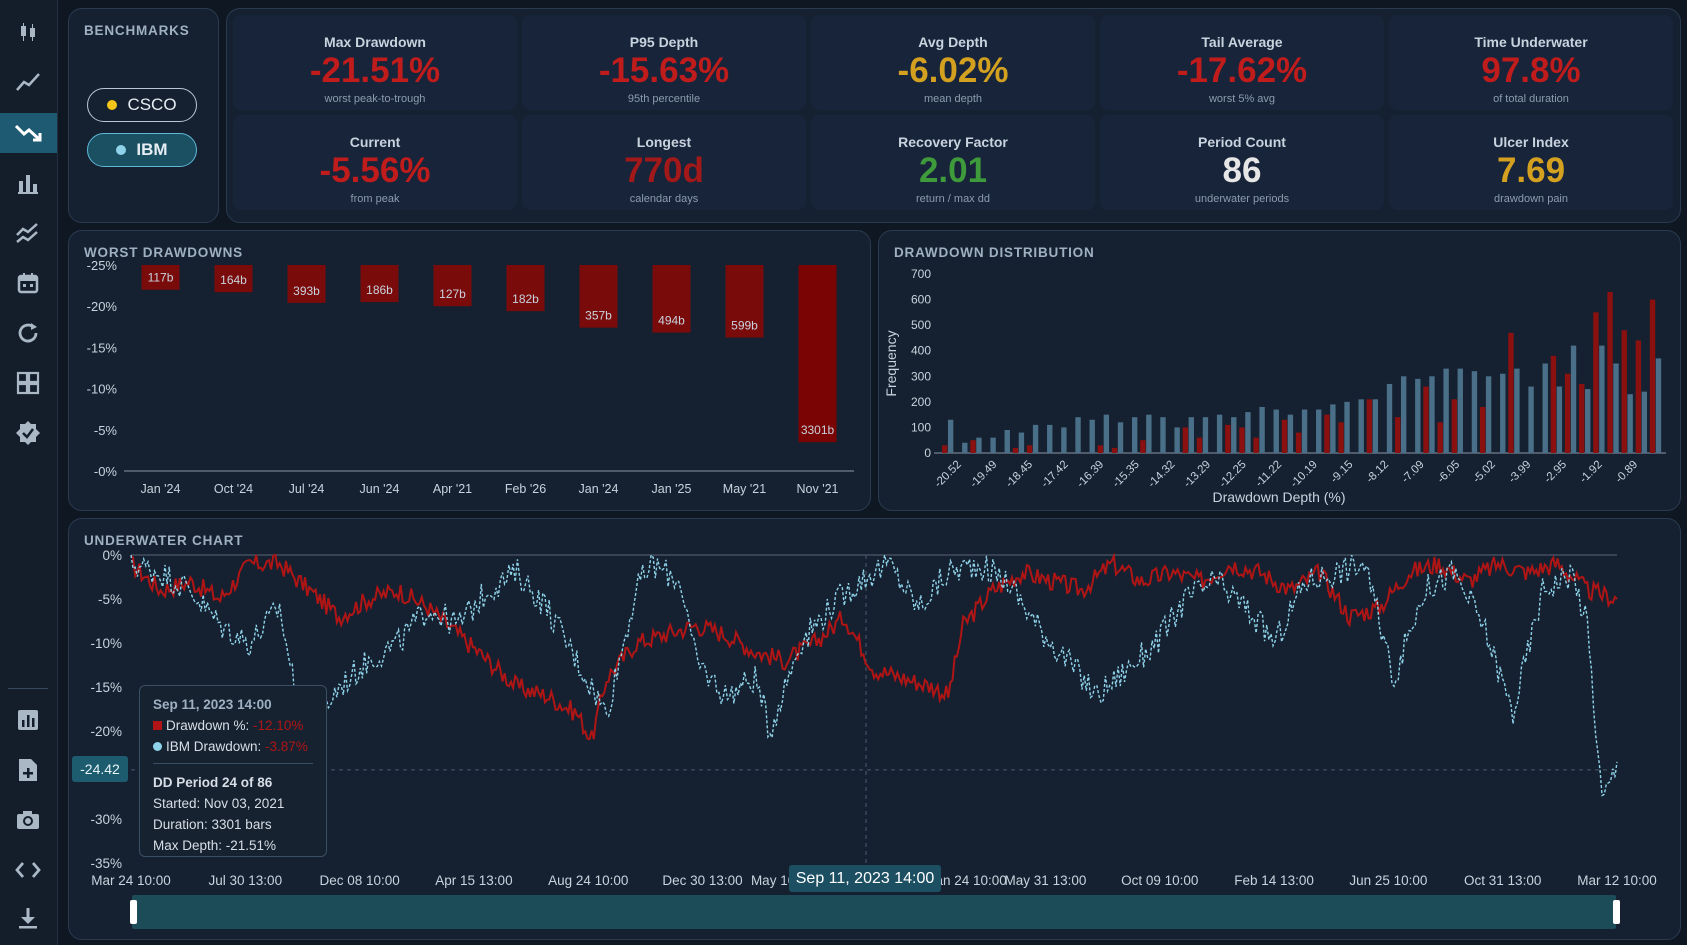  What do you see at coordinates (215, 845) in the screenshot?
I see `tooltip-max-depth: Max Depth: -21.51%` at bounding box center [215, 845].